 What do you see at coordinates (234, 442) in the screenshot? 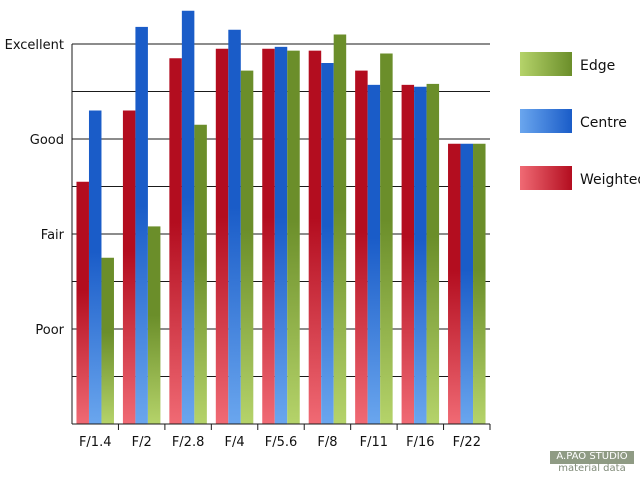
I see `x-tick-label-f-4: F/4` at bounding box center [234, 442].